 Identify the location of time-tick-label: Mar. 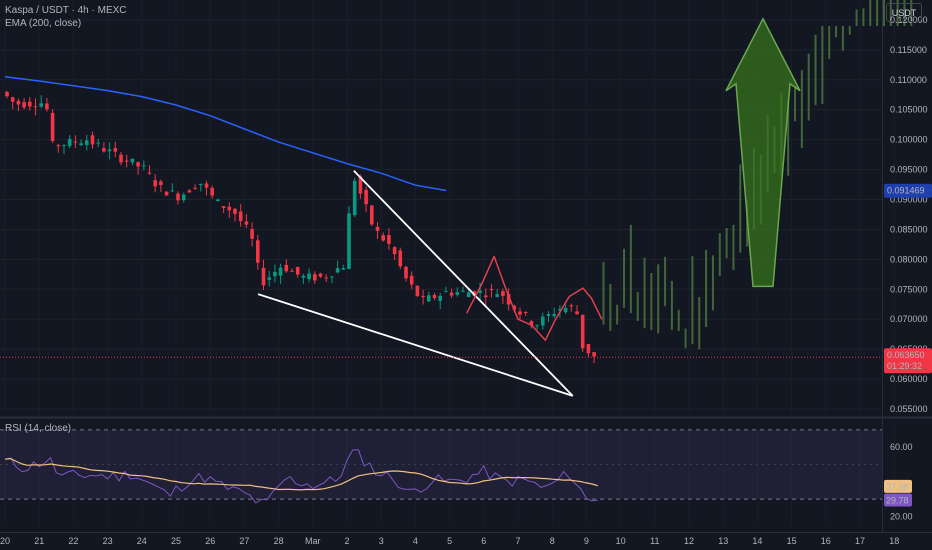
(313, 541).